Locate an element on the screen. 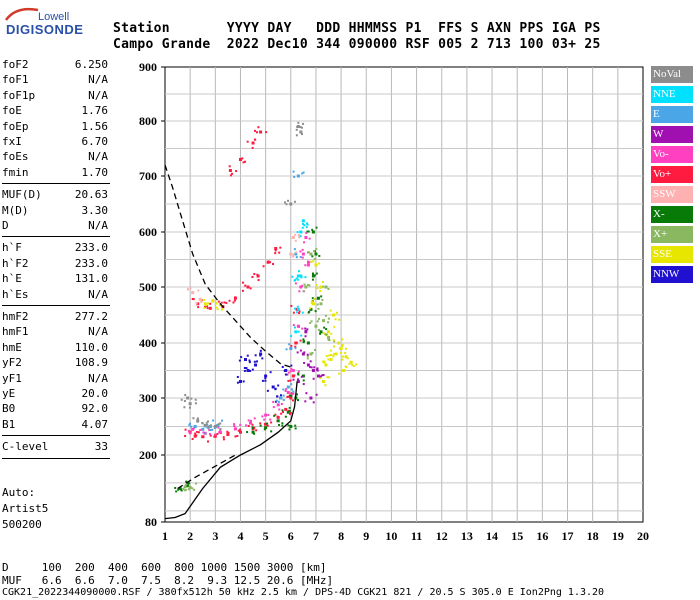 This screenshot has height=600, width=700. x-tick-label: 5 is located at coordinates (266, 536).